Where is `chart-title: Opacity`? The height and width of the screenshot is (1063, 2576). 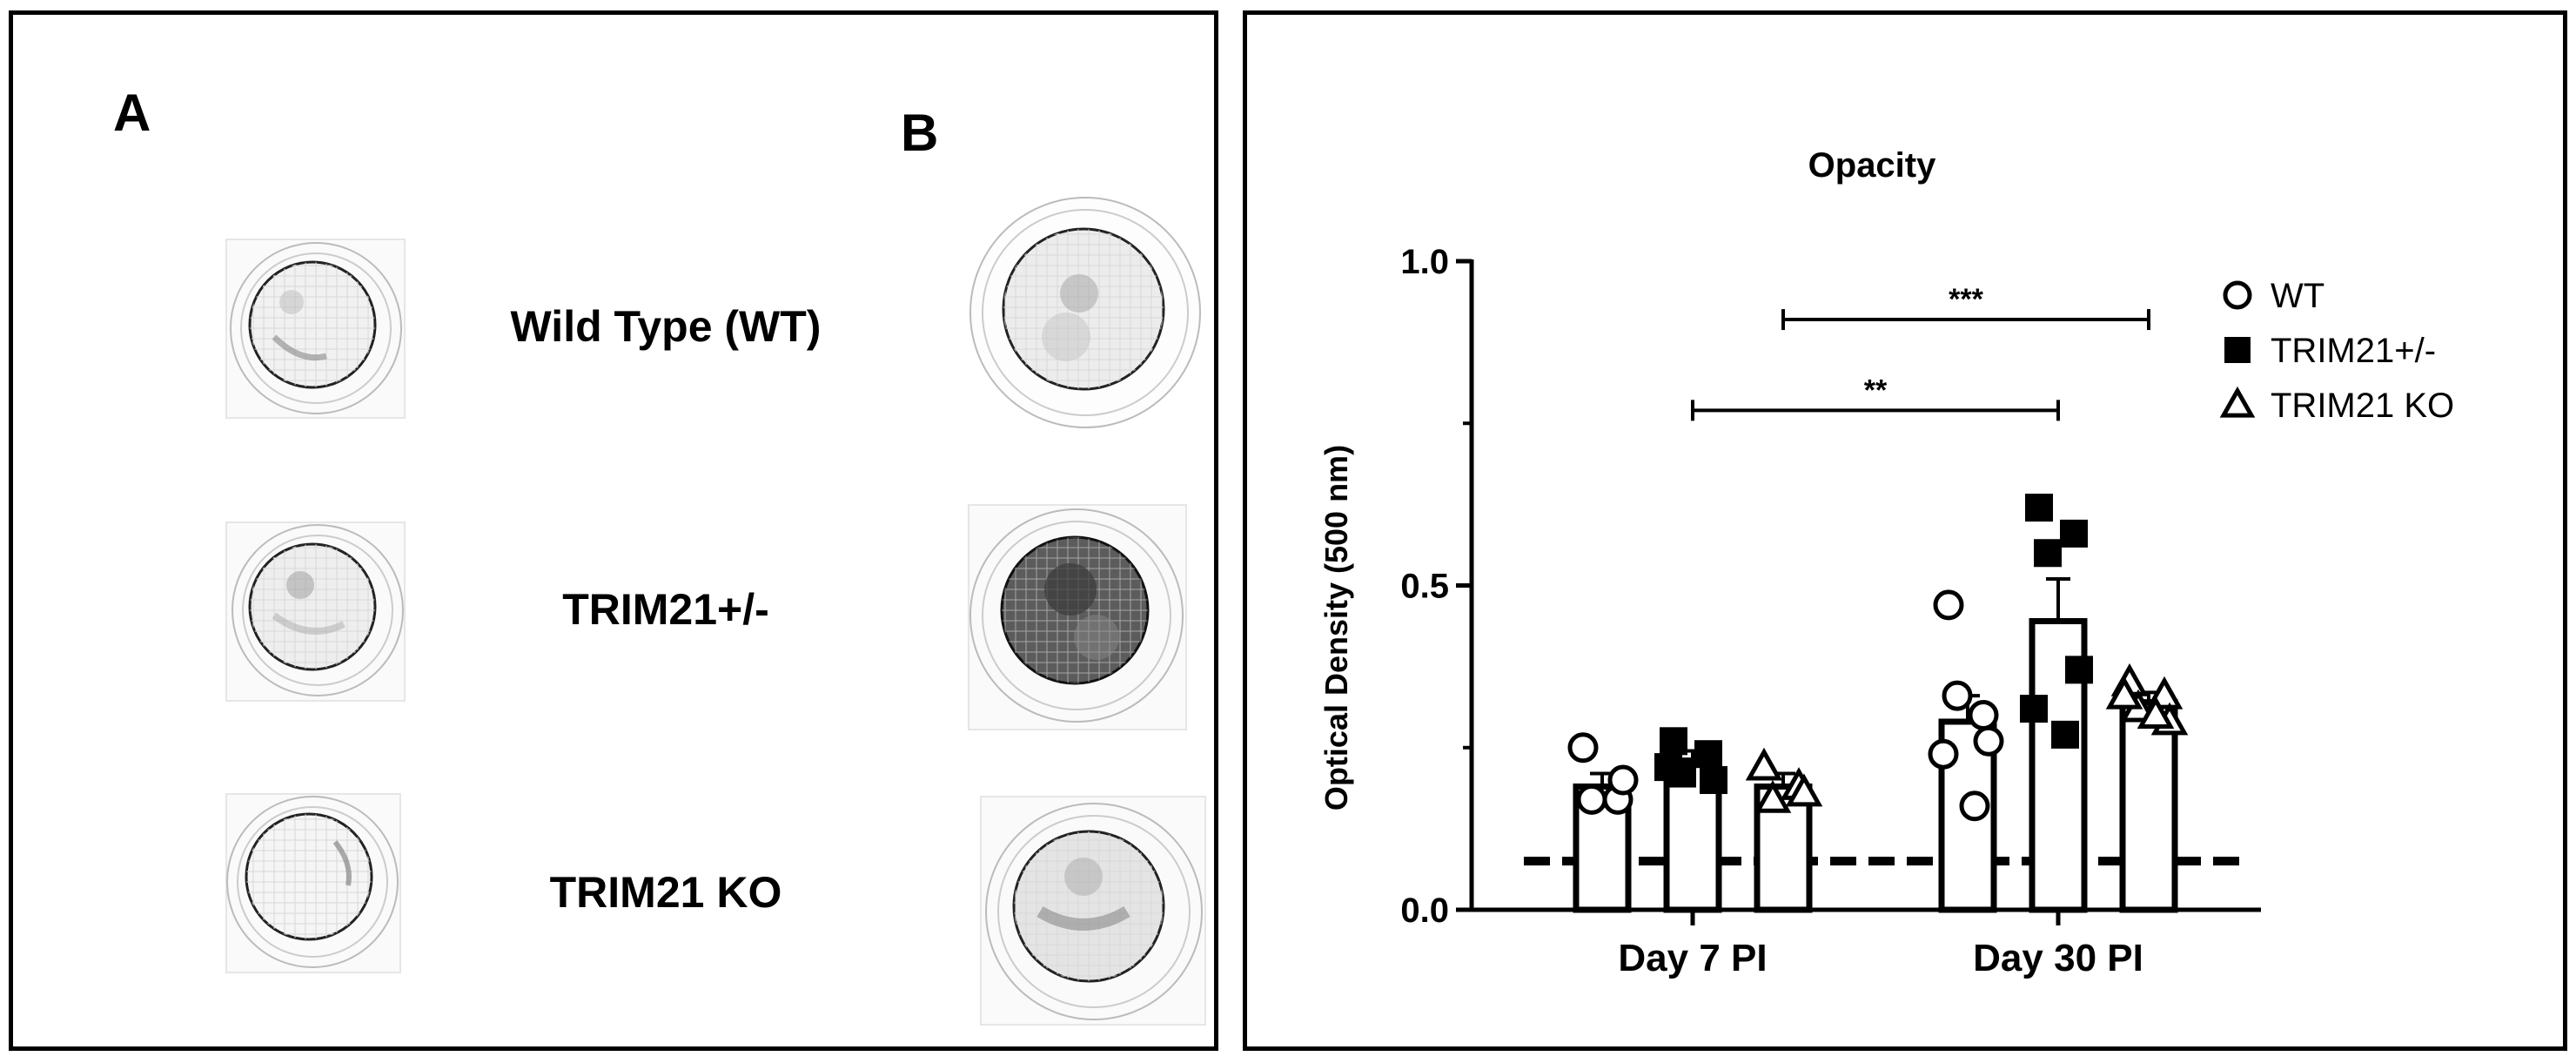
chart-title: Opacity is located at coordinates (1872, 165).